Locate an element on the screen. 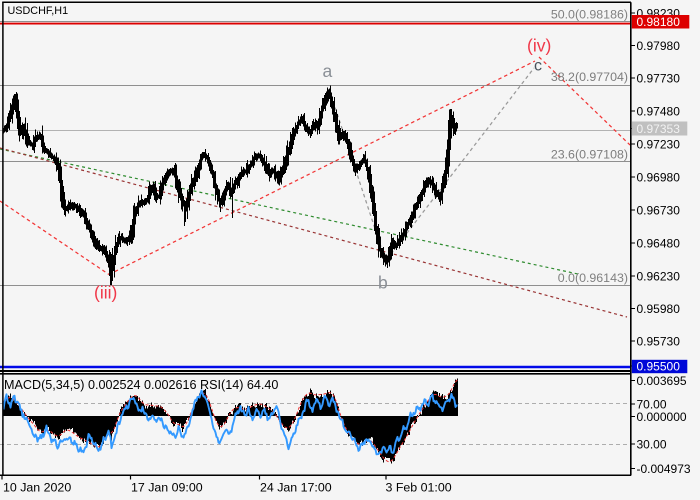 Image resolution: width=700 pixels, height=500 pixels. svg-text: b is located at coordinates (383, 283).